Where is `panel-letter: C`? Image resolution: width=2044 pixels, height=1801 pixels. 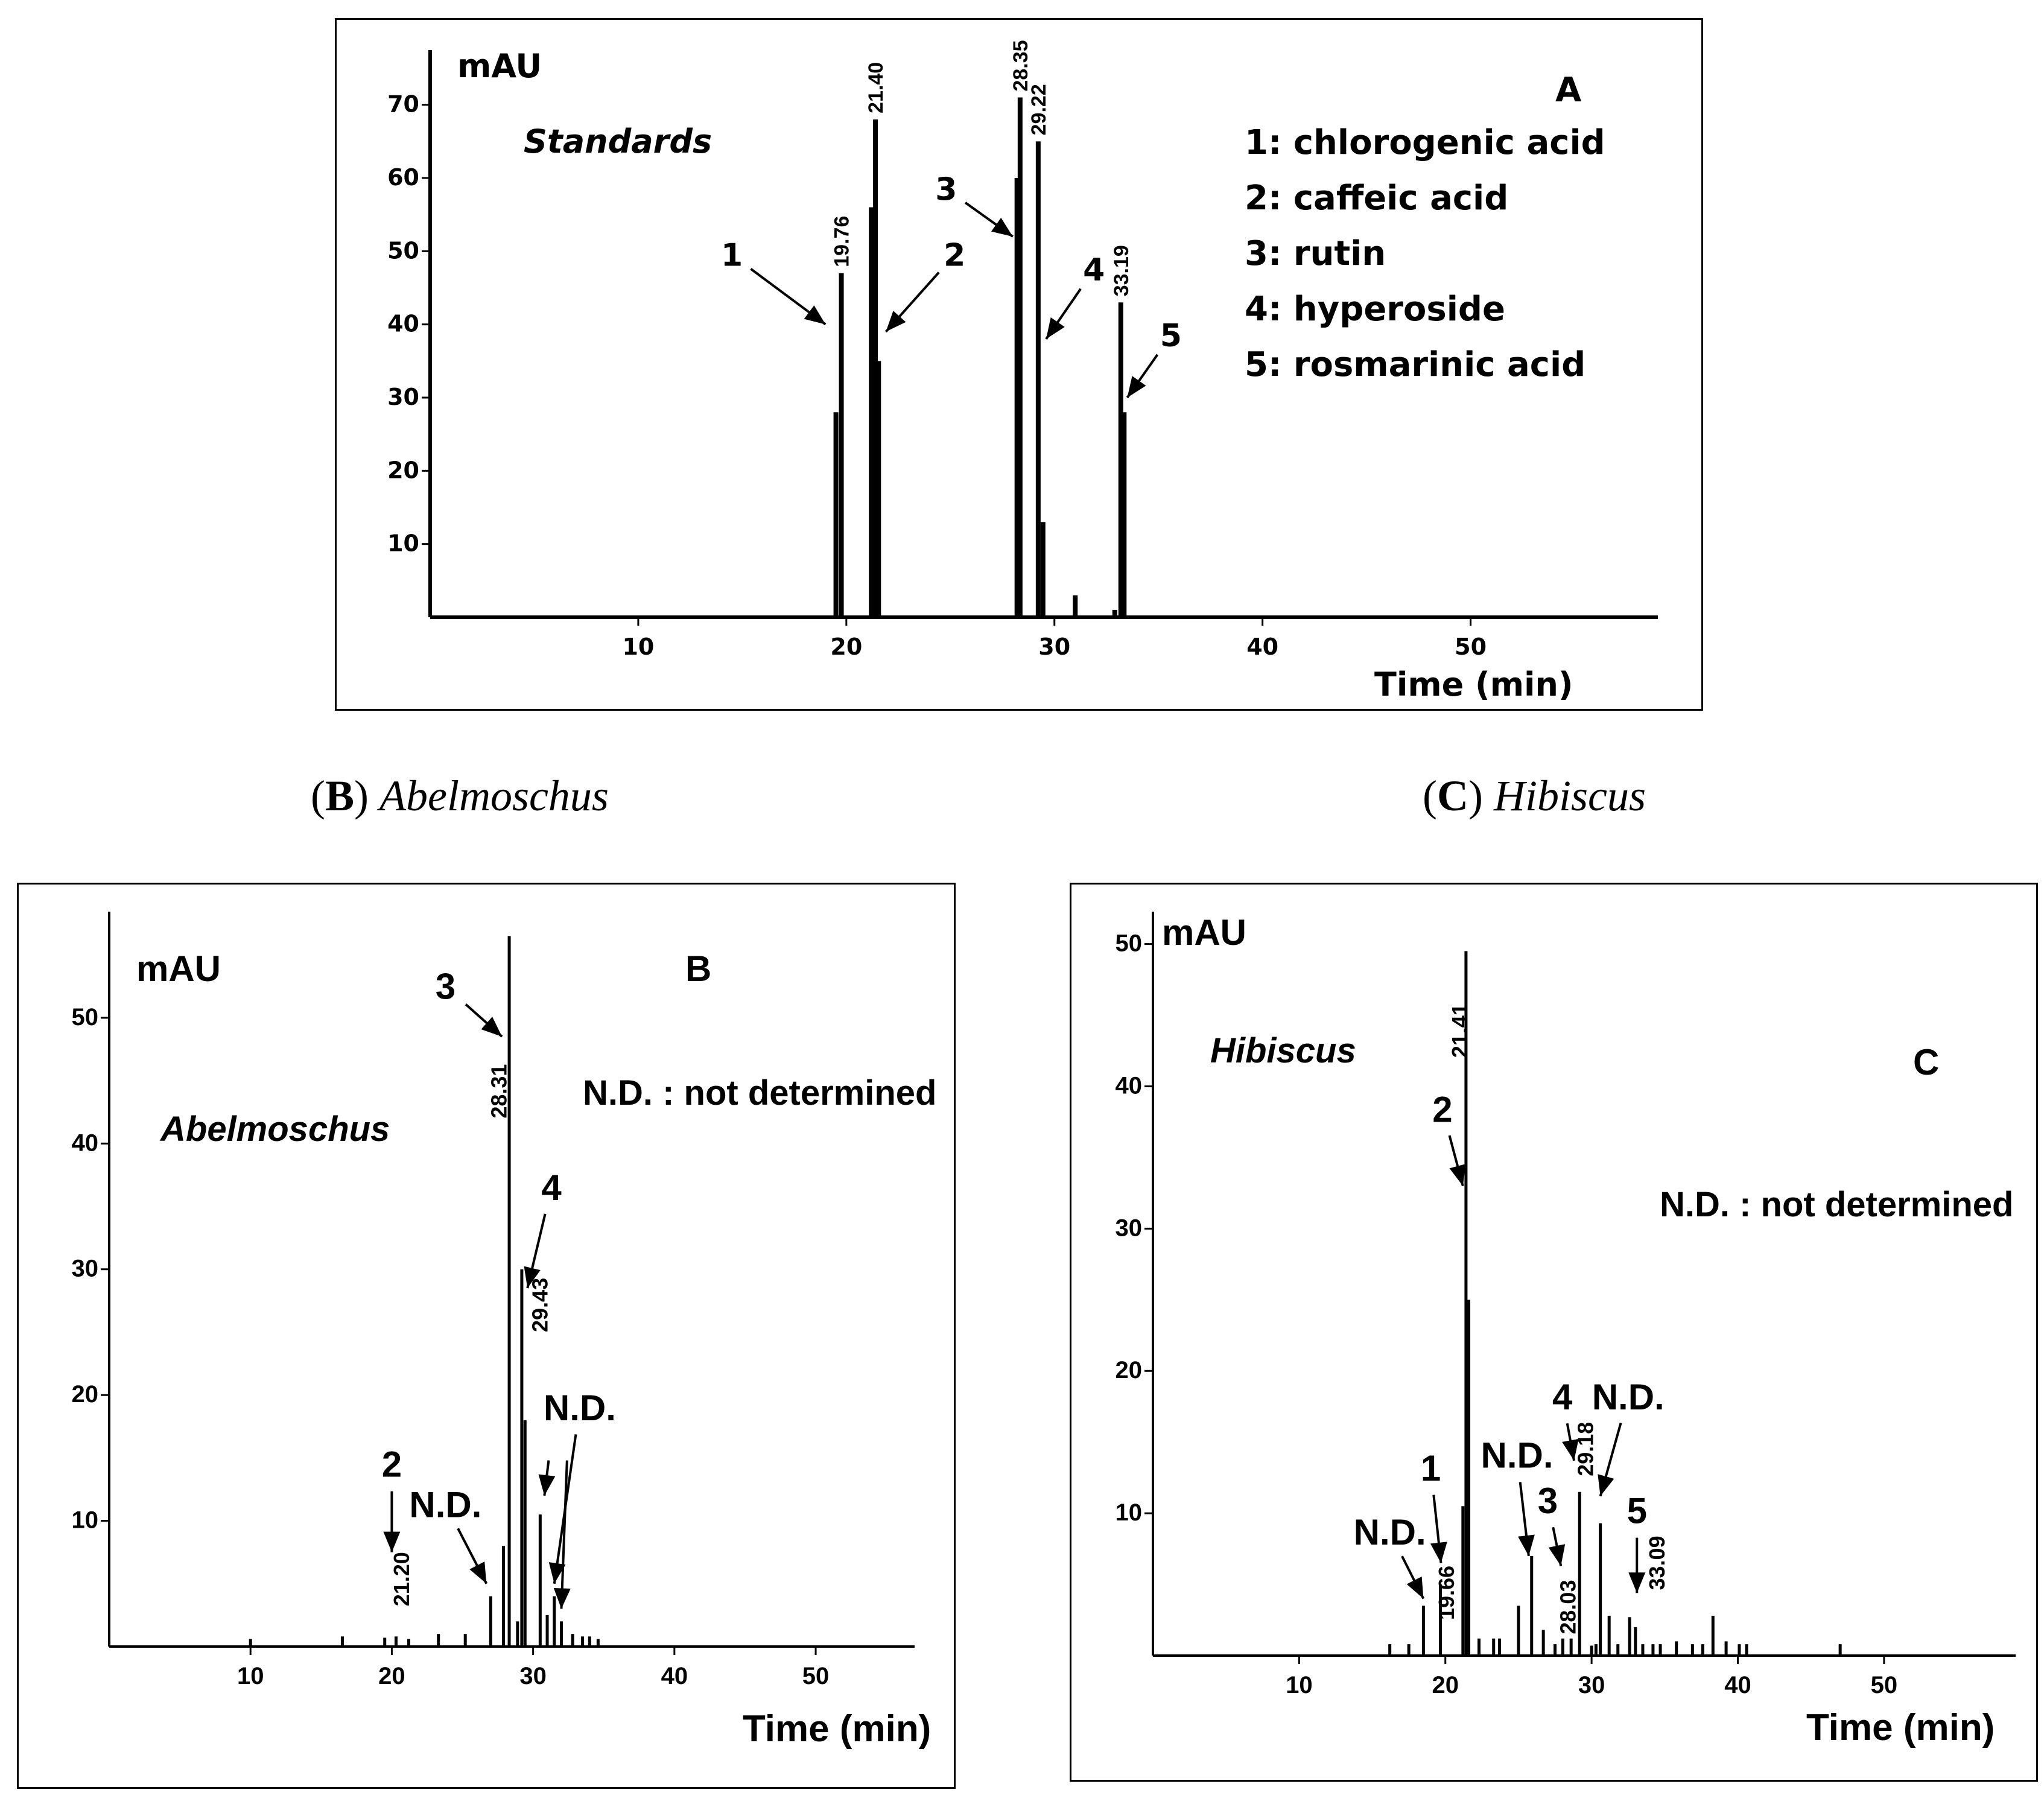
panel-letter: C is located at coordinates (1926, 1062).